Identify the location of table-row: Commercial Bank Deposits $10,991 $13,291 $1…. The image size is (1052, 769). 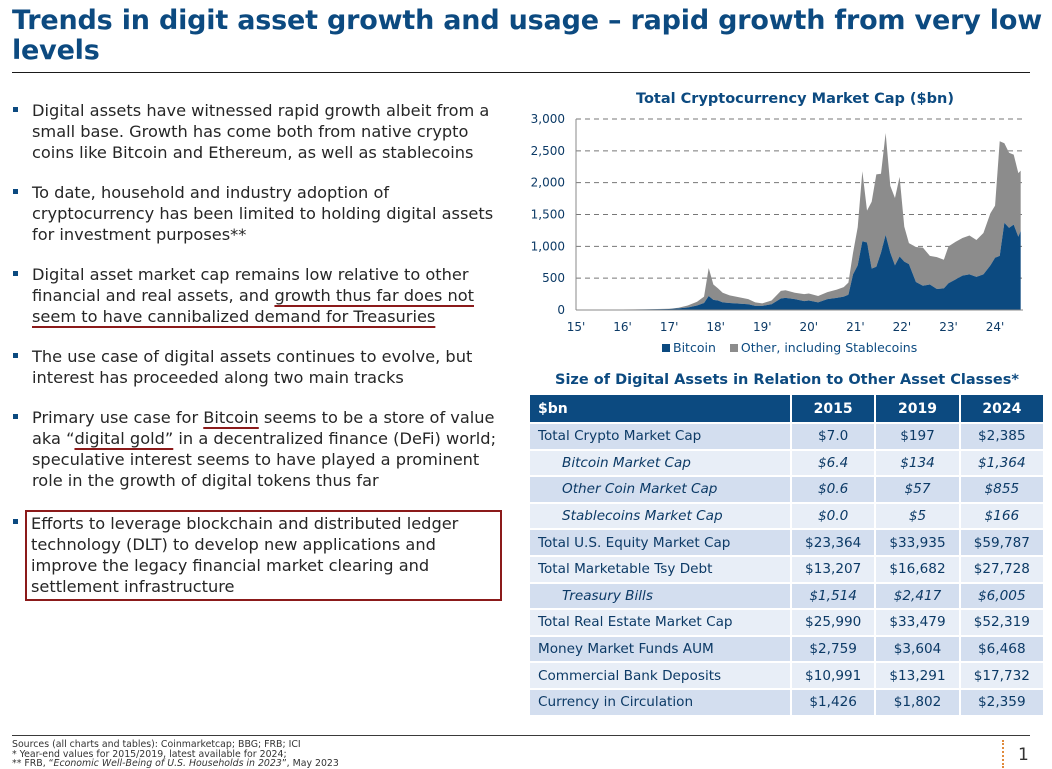
(786, 675).